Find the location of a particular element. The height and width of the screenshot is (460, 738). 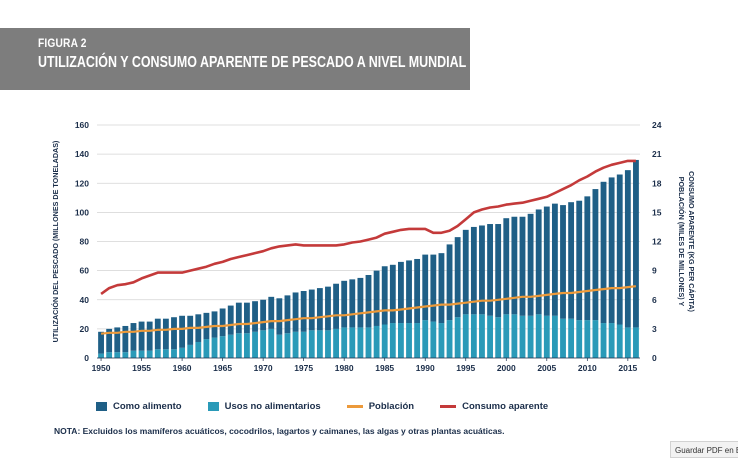

y-left-tick-label: 60 is located at coordinates (85, 271).